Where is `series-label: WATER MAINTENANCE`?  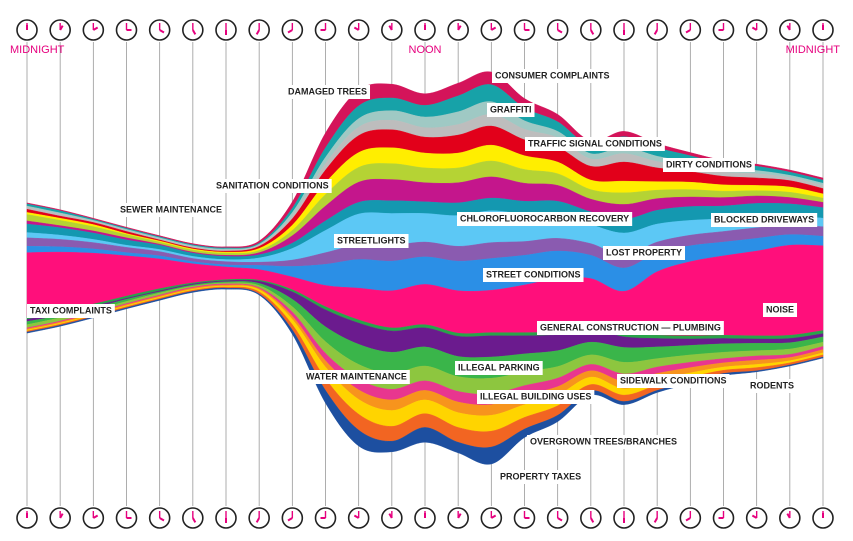 series-label: WATER MAINTENANCE is located at coordinates (356, 376).